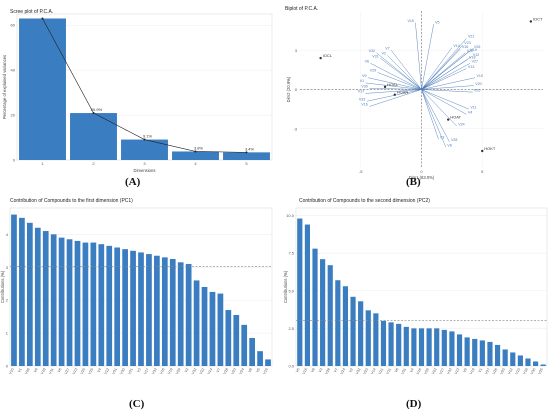 The image size is (550, 413). I want to click on vector-label: V27, so click(475, 62).